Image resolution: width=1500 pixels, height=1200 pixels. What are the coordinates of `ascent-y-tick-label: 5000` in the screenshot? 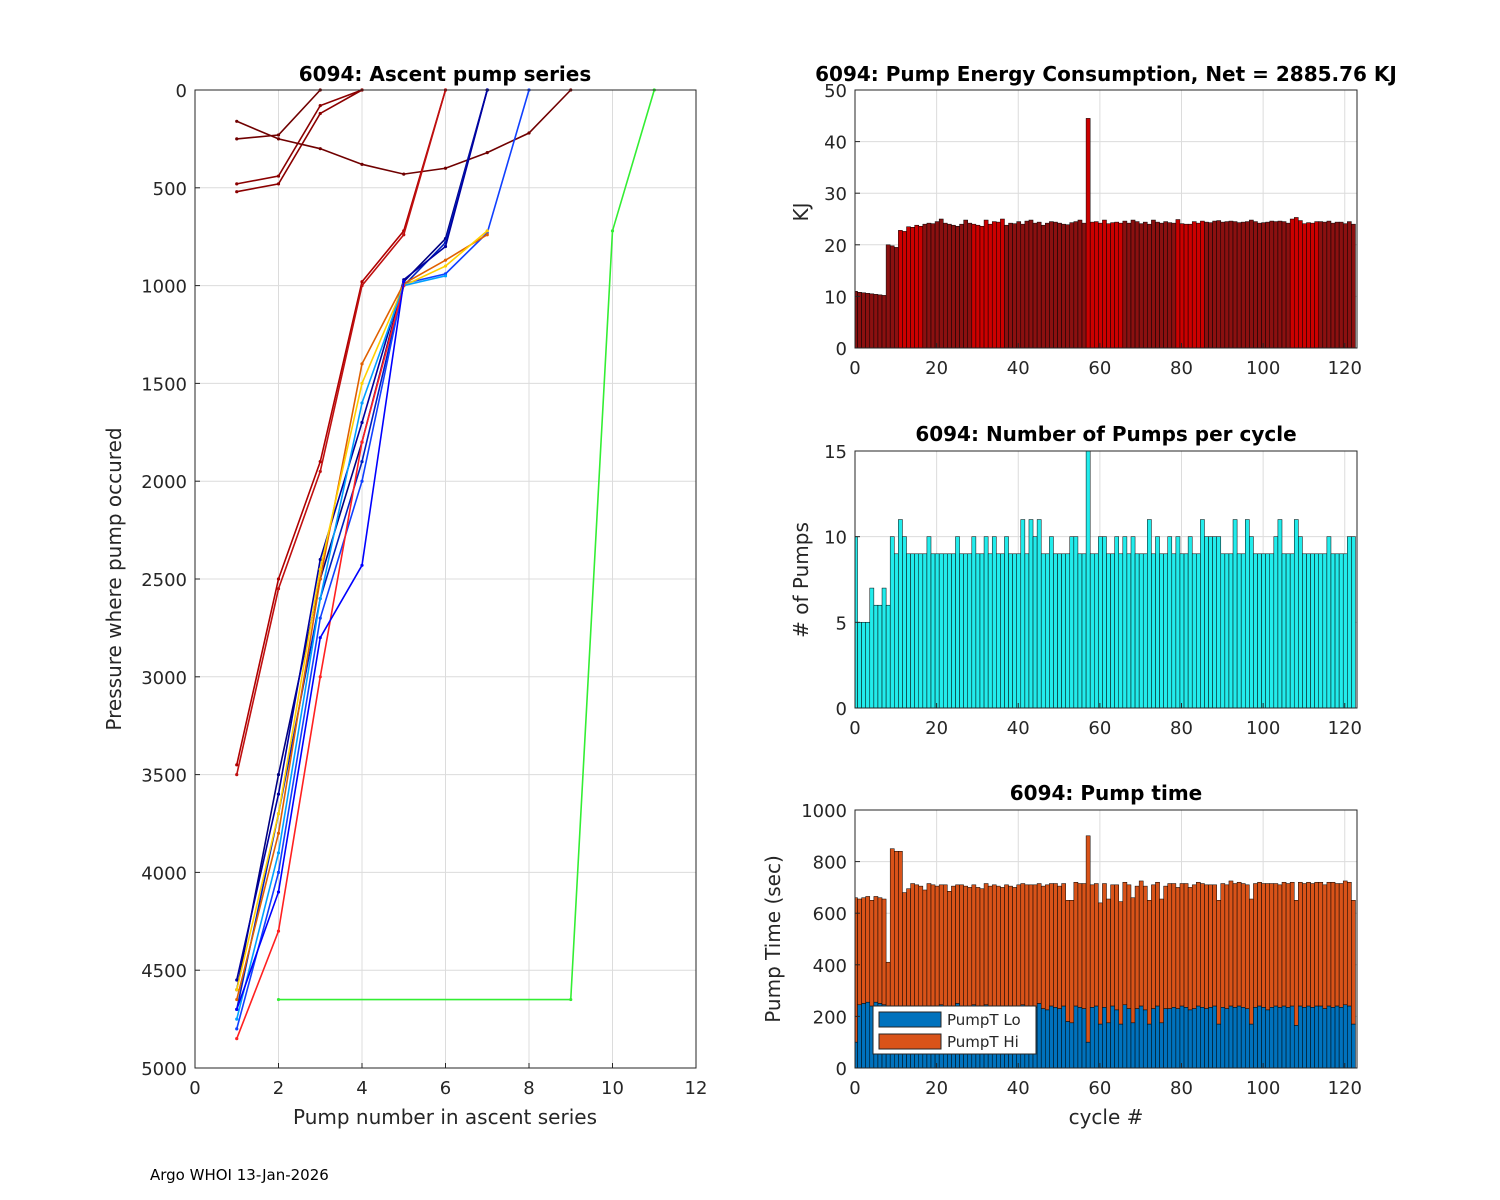 It's located at (164, 1069).